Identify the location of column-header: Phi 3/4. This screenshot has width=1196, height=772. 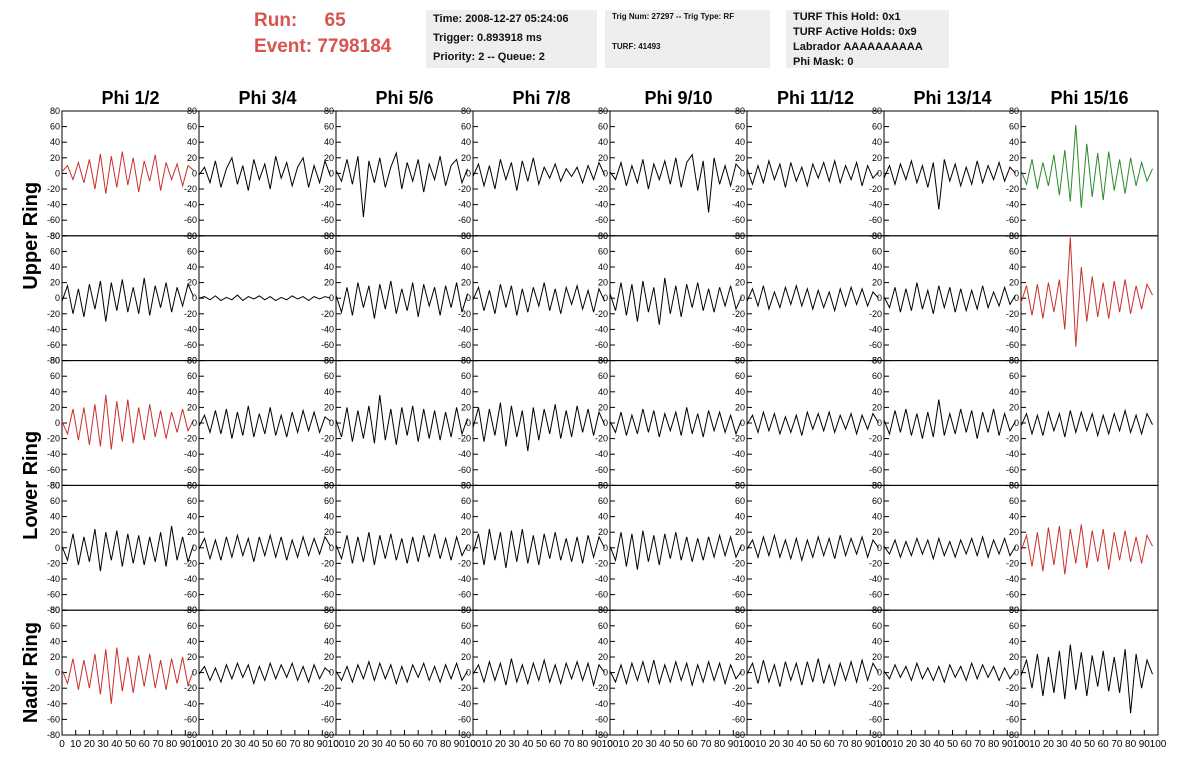
(267, 98).